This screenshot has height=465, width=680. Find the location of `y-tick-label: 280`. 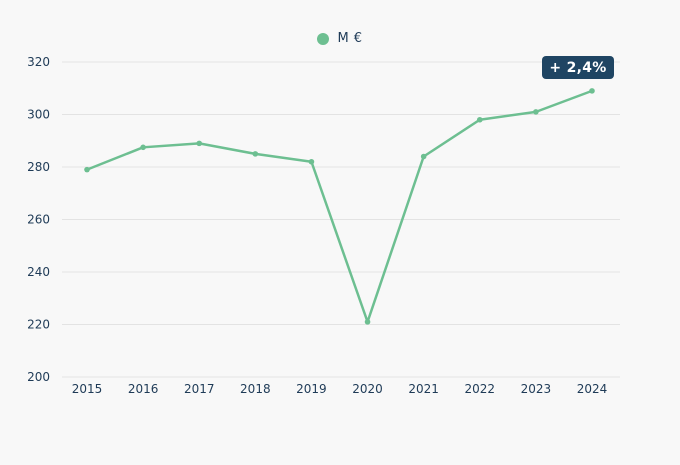

y-tick-label: 280 is located at coordinates (38, 167).